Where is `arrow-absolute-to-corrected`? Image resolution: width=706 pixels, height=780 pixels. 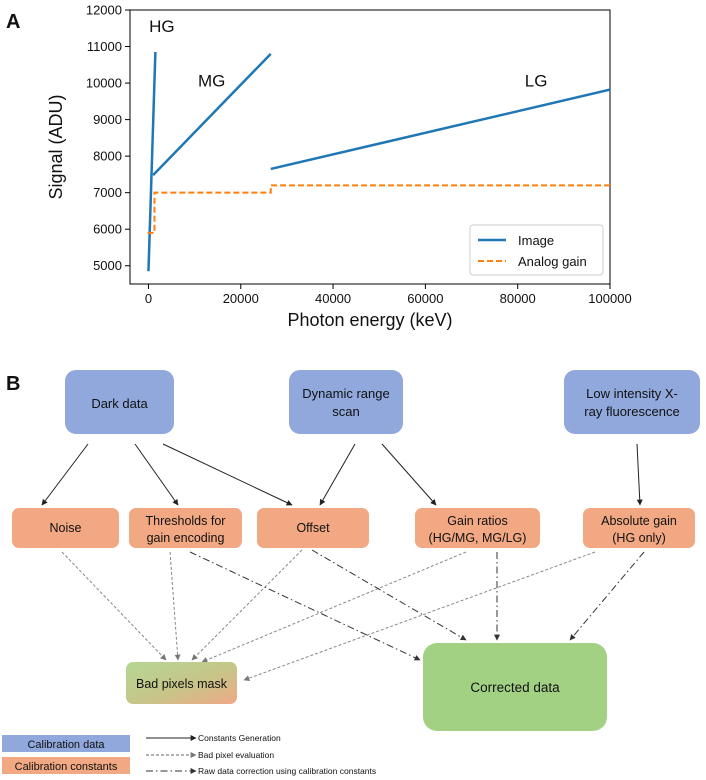 arrow-absolute-to-corrected is located at coordinates (607, 596).